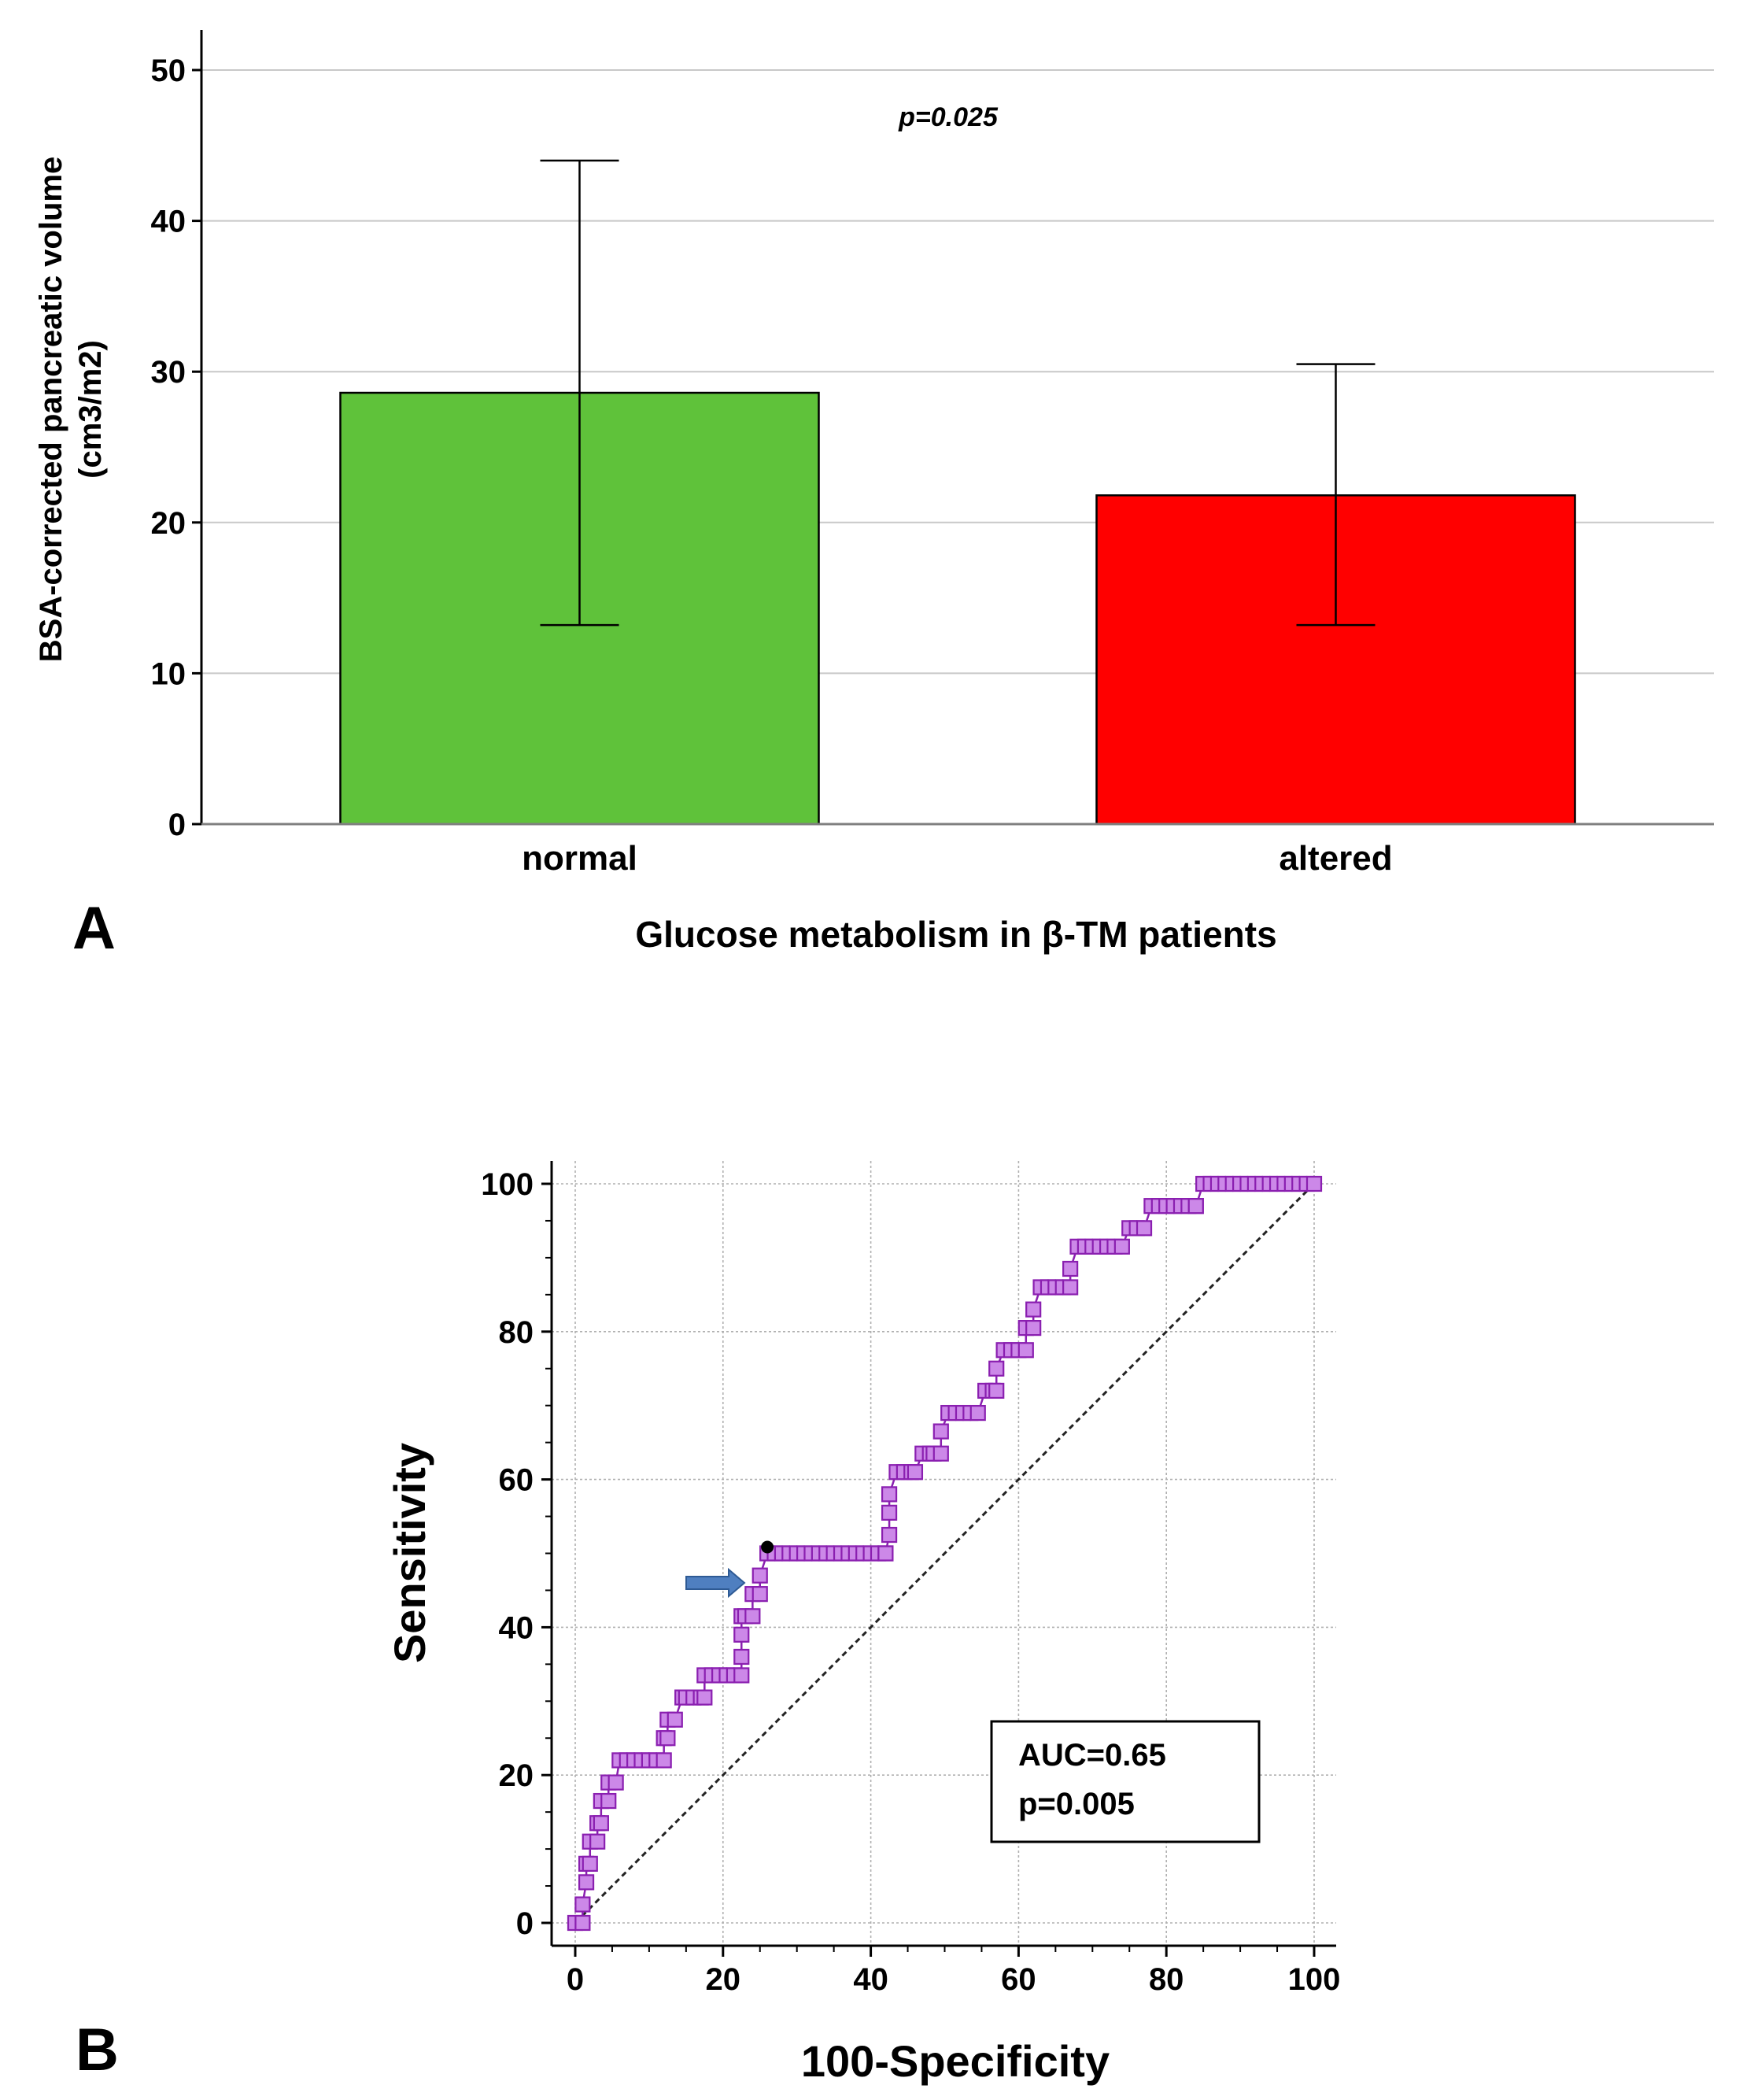 The width and height of the screenshot is (1743, 2100). What do you see at coordinates (91, 409) in the screenshot?
I see `panel-a-y-axis-title-line2: (cm3/m2)` at bounding box center [91, 409].